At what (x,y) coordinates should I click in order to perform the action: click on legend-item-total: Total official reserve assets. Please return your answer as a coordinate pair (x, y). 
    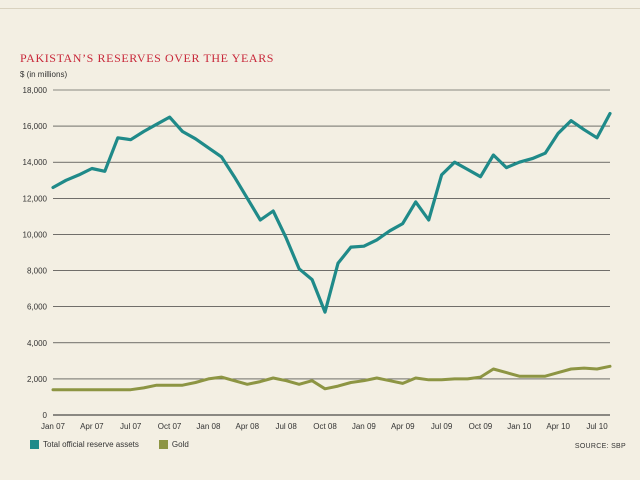
    Looking at the image, I should click on (84, 444).